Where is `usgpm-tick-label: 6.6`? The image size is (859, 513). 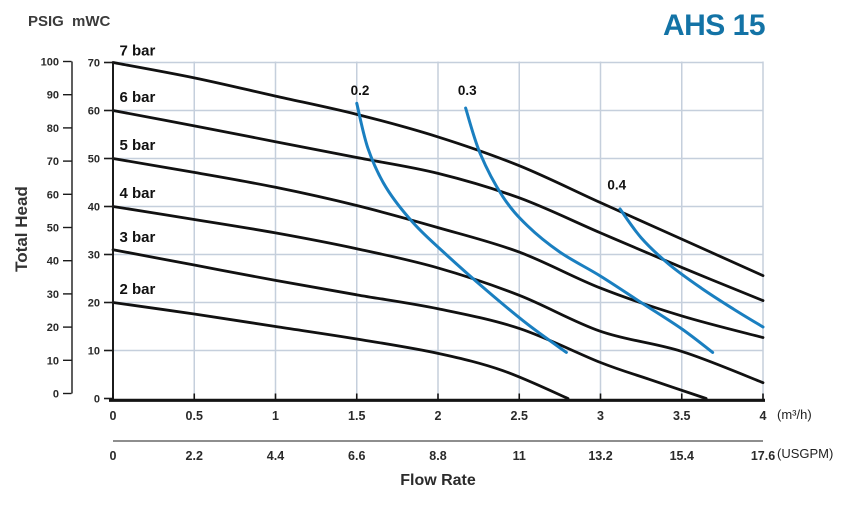
usgpm-tick-label: 6.6 is located at coordinates (356, 456).